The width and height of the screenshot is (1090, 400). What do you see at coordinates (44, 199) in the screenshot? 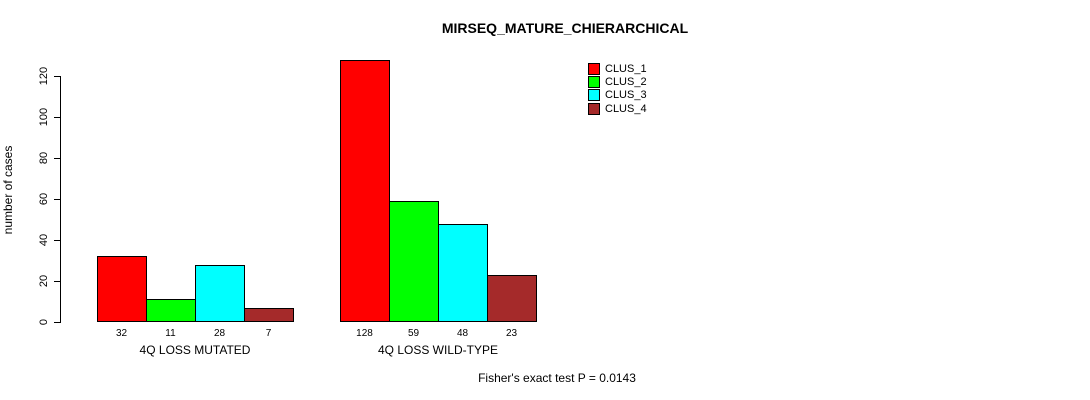
I see `y-tick-label: 60` at bounding box center [44, 199].